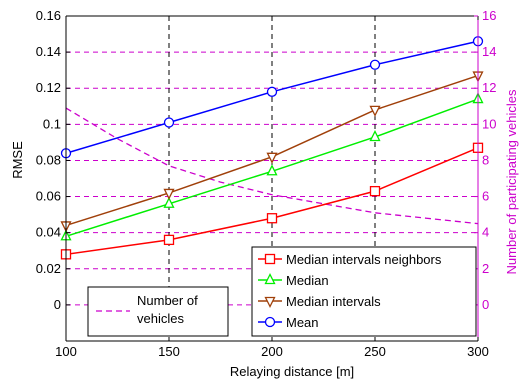 The width and height of the screenshot is (523, 381). Describe the element at coordinates (307, 280) in the screenshot. I see `legend-label: Median` at that location.